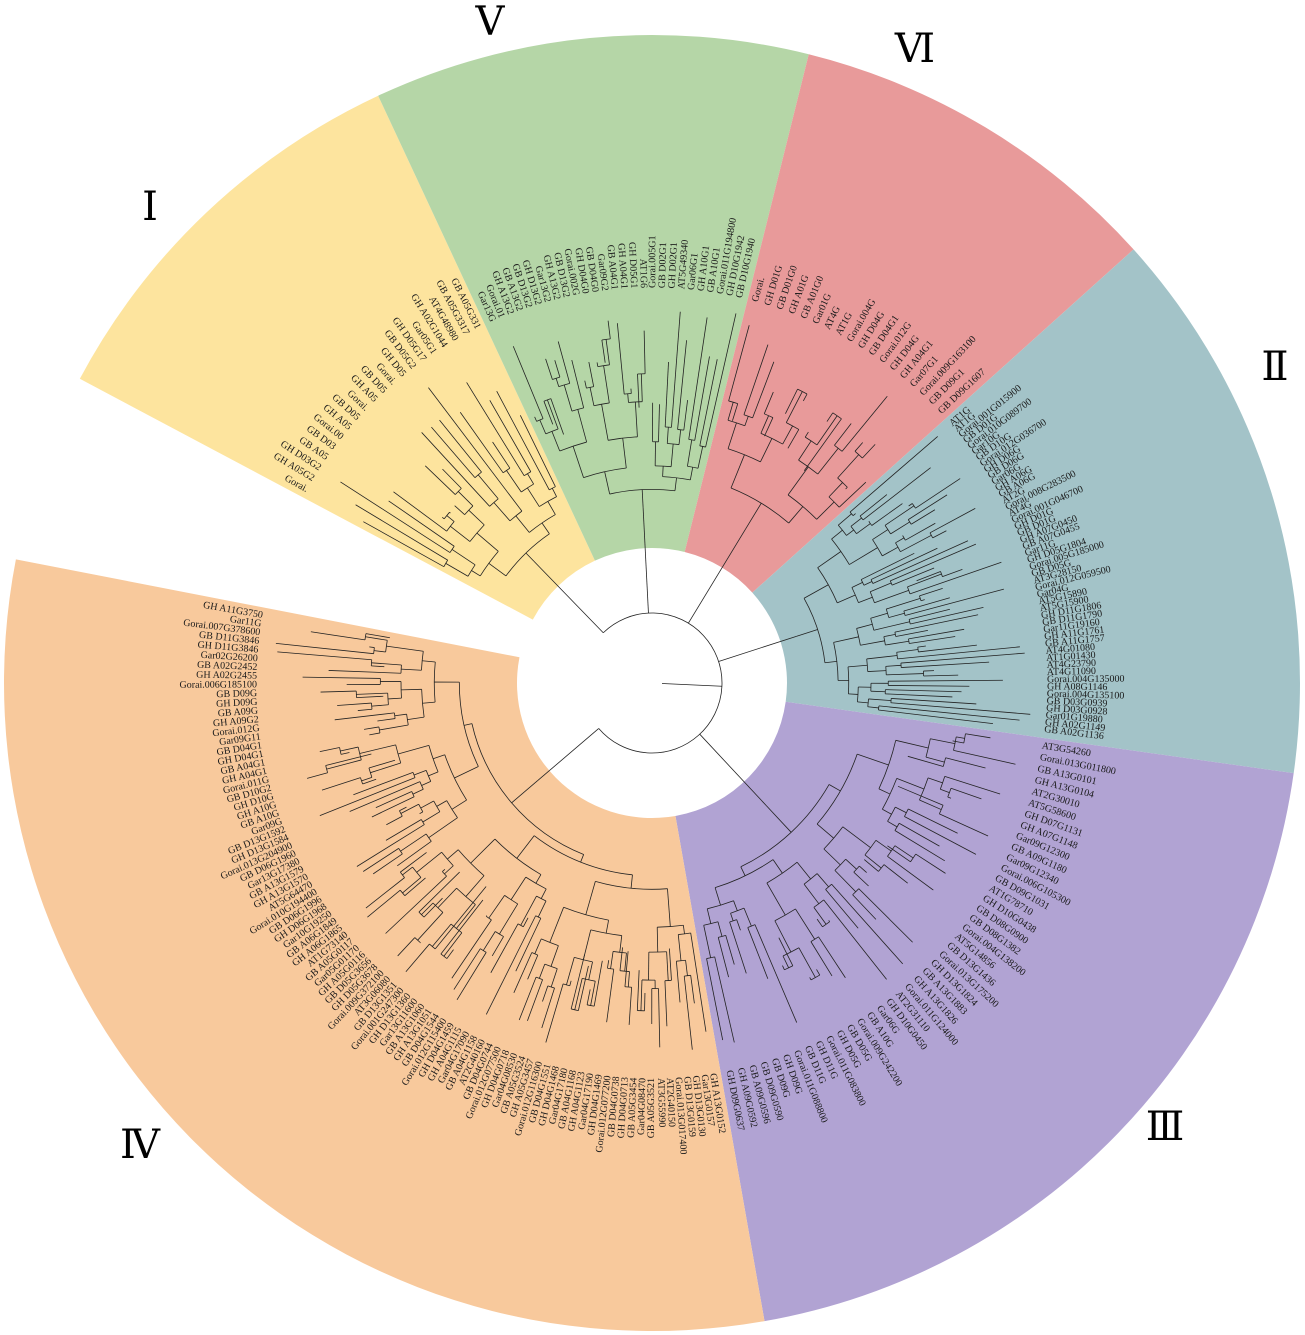 The width and height of the screenshot is (1305, 1335). Describe the element at coordinates (237, 703) in the screenshot. I see `leaf-label: GH D09G` at that location.